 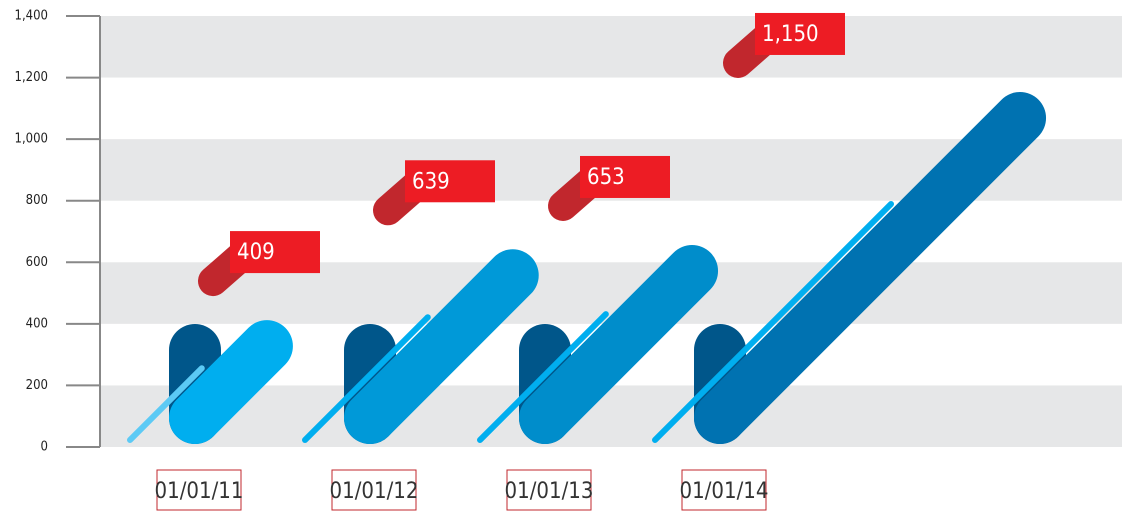 I want to click on x-tick-label: 01/01/11, so click(x=199, y=491).